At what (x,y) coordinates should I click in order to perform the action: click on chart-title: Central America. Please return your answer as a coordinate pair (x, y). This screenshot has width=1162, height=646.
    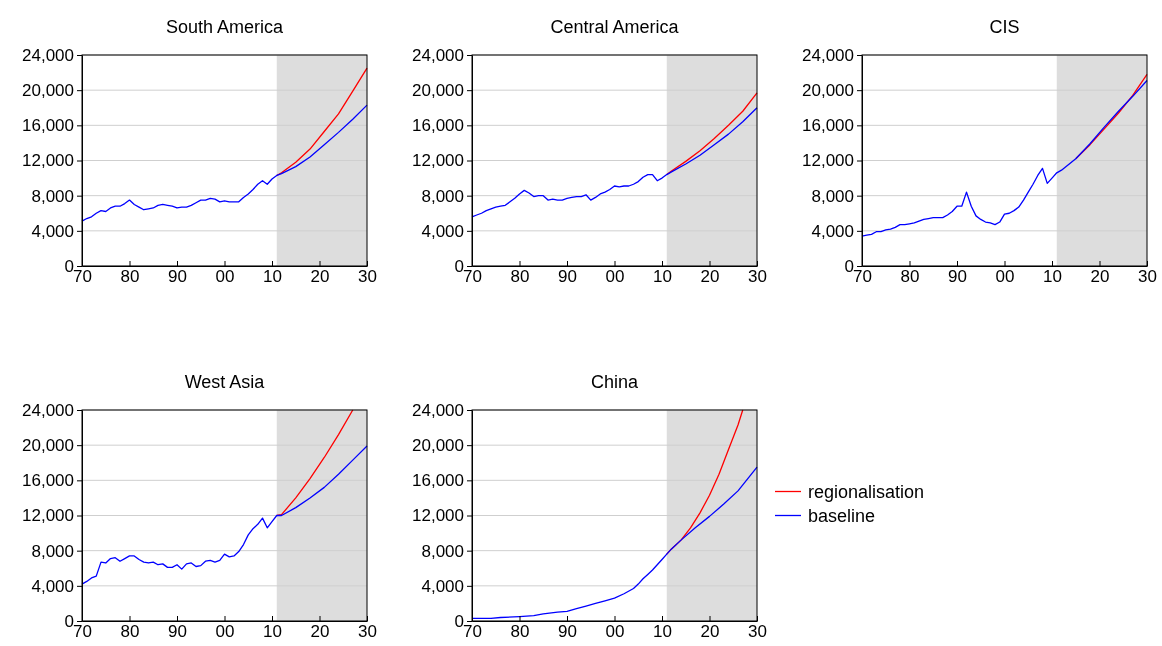
    Looking at the image, I should click on (615, 27).